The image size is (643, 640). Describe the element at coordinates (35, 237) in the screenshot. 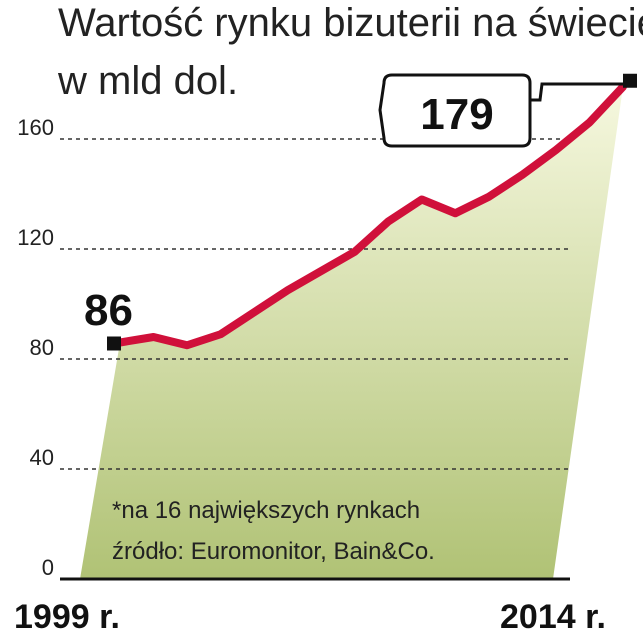

I see `y-tick-label: 120` at that location.